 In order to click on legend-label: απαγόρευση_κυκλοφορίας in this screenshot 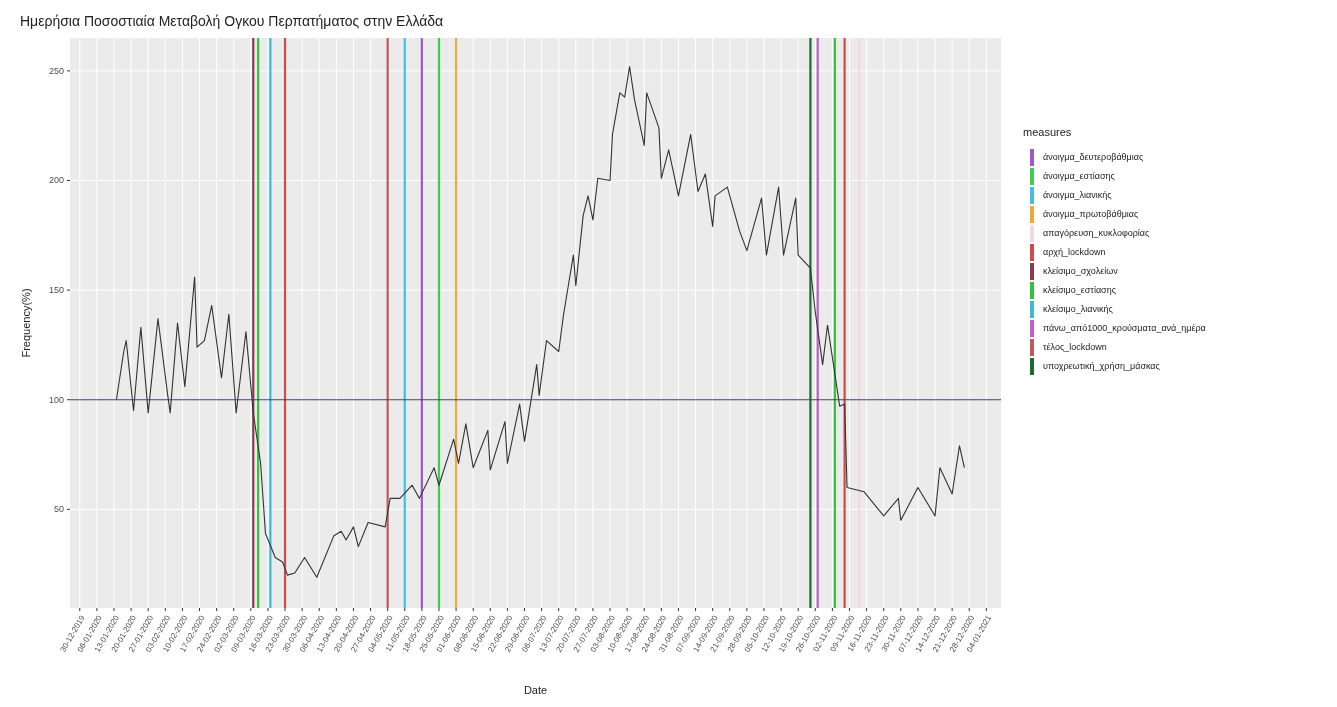, I will do `click(1097, 232)`.